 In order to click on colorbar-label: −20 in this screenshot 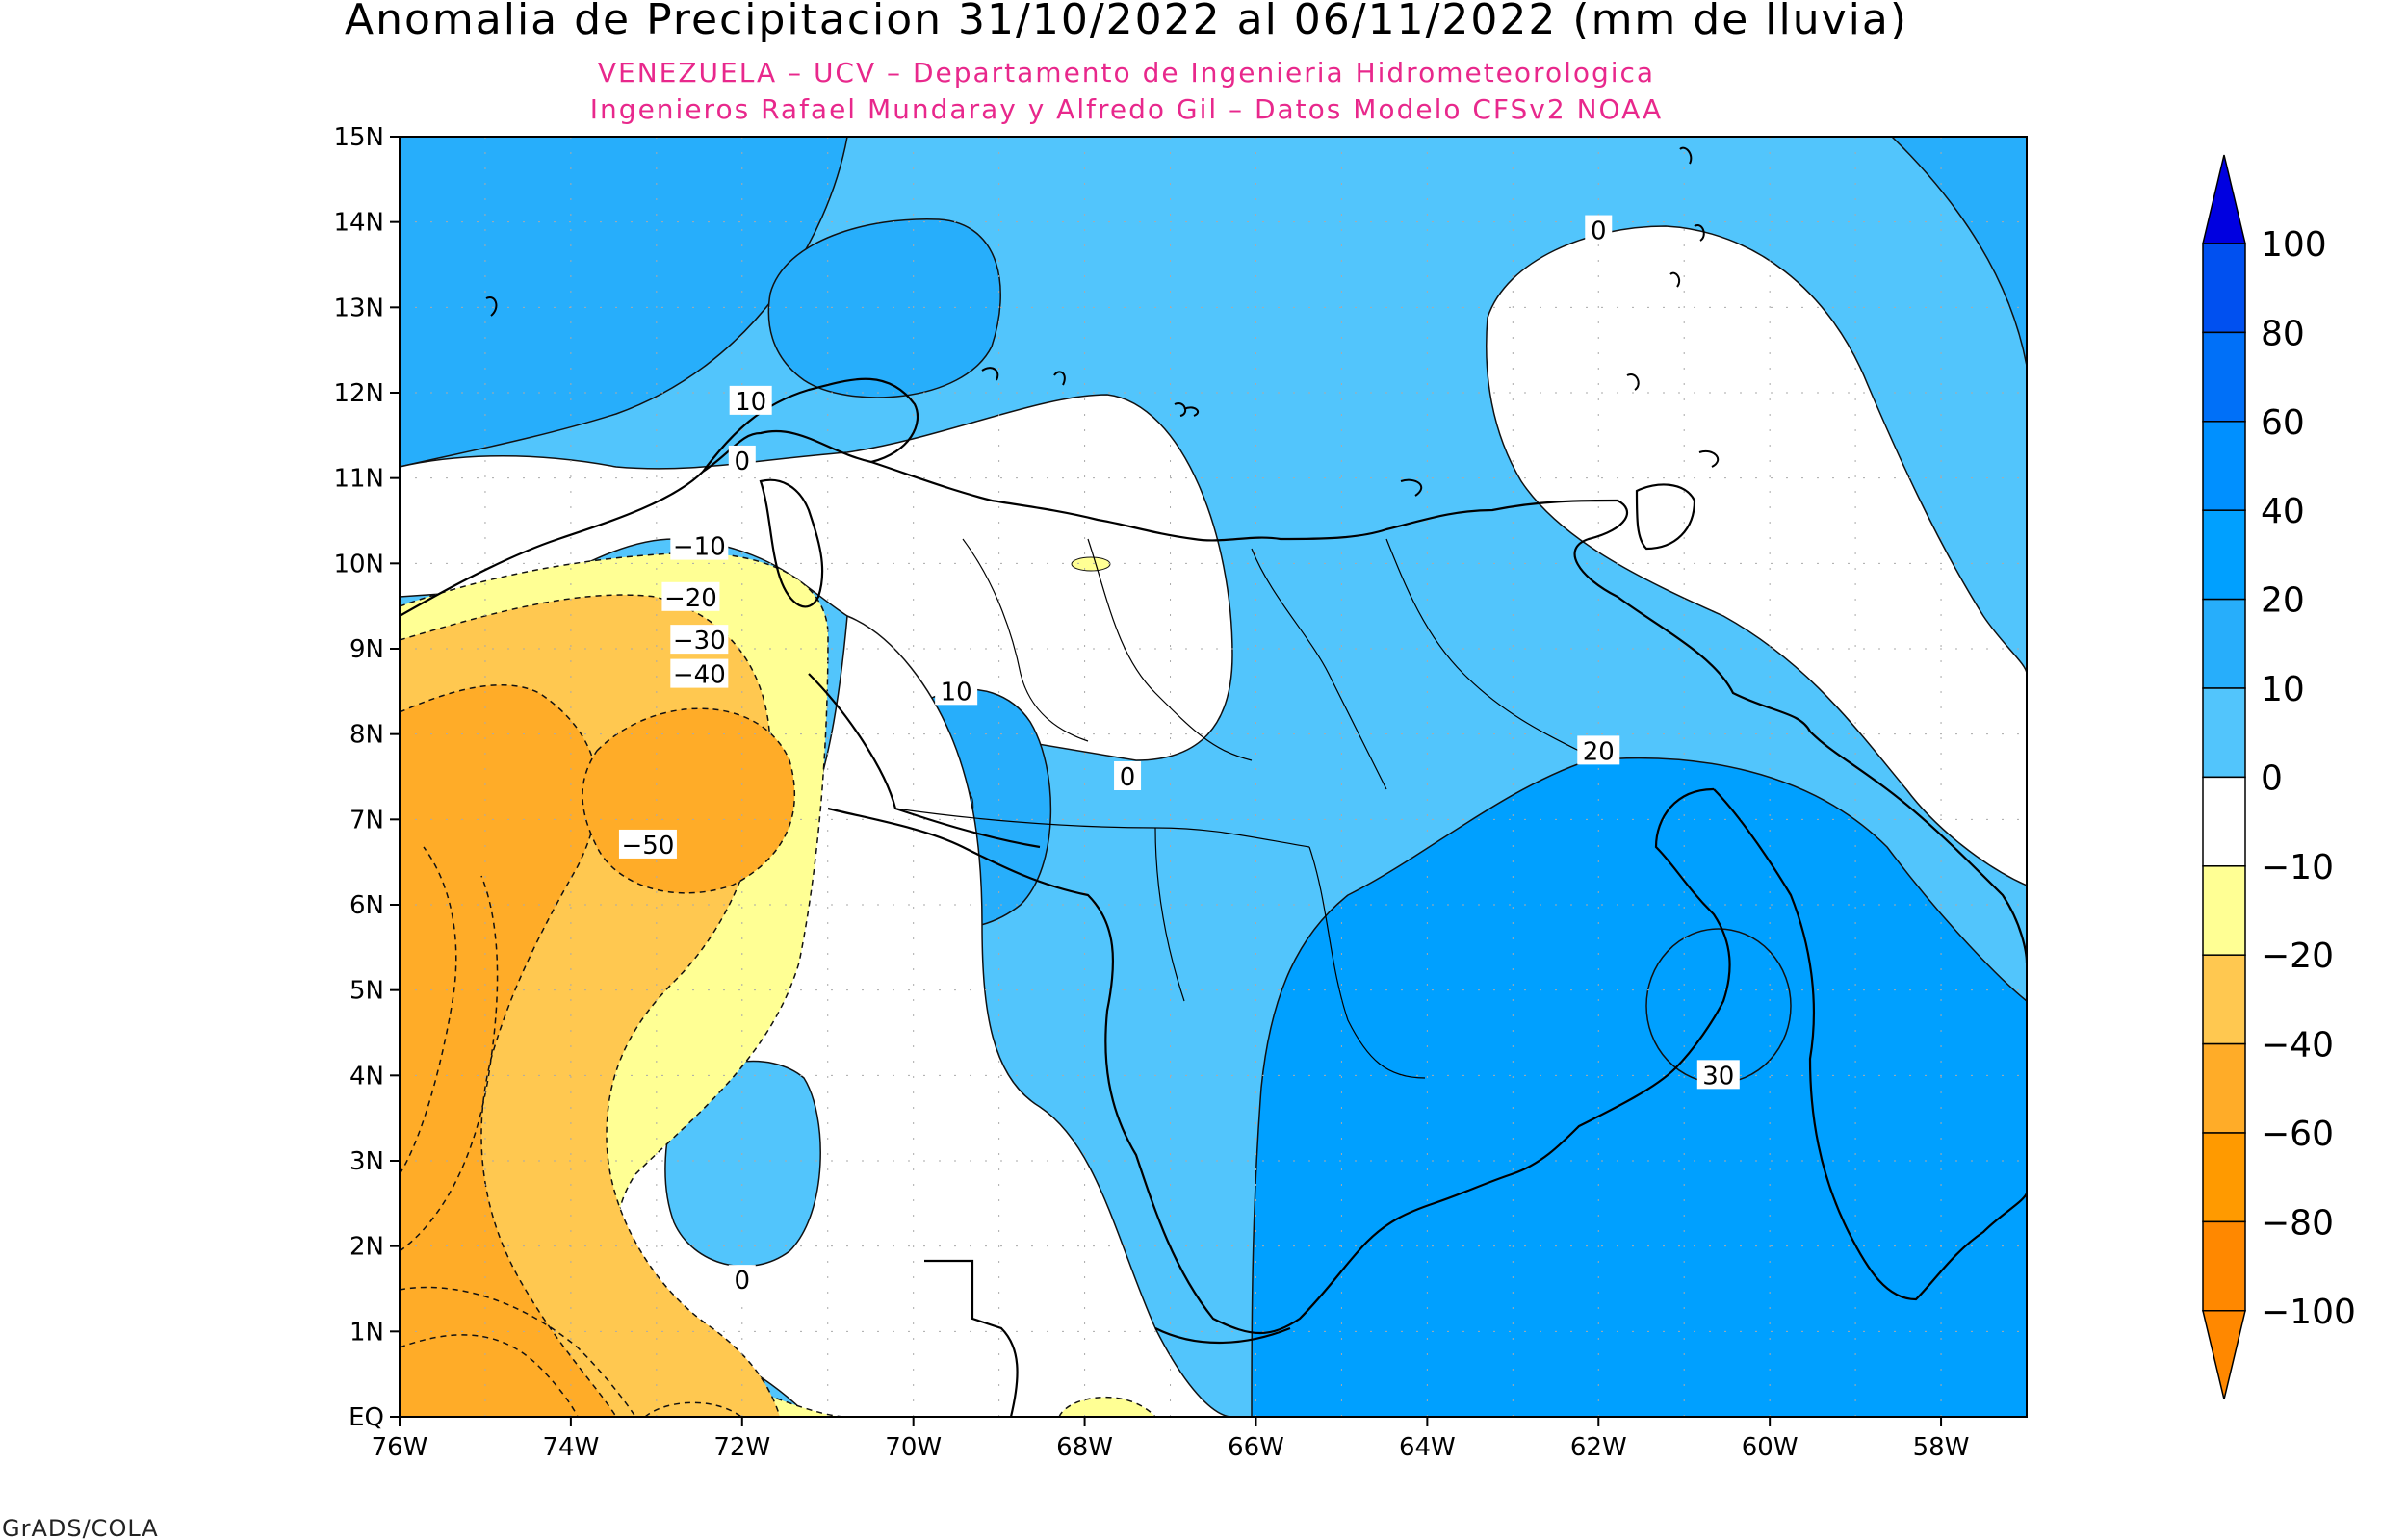, I will do `click(2297, 956)`.